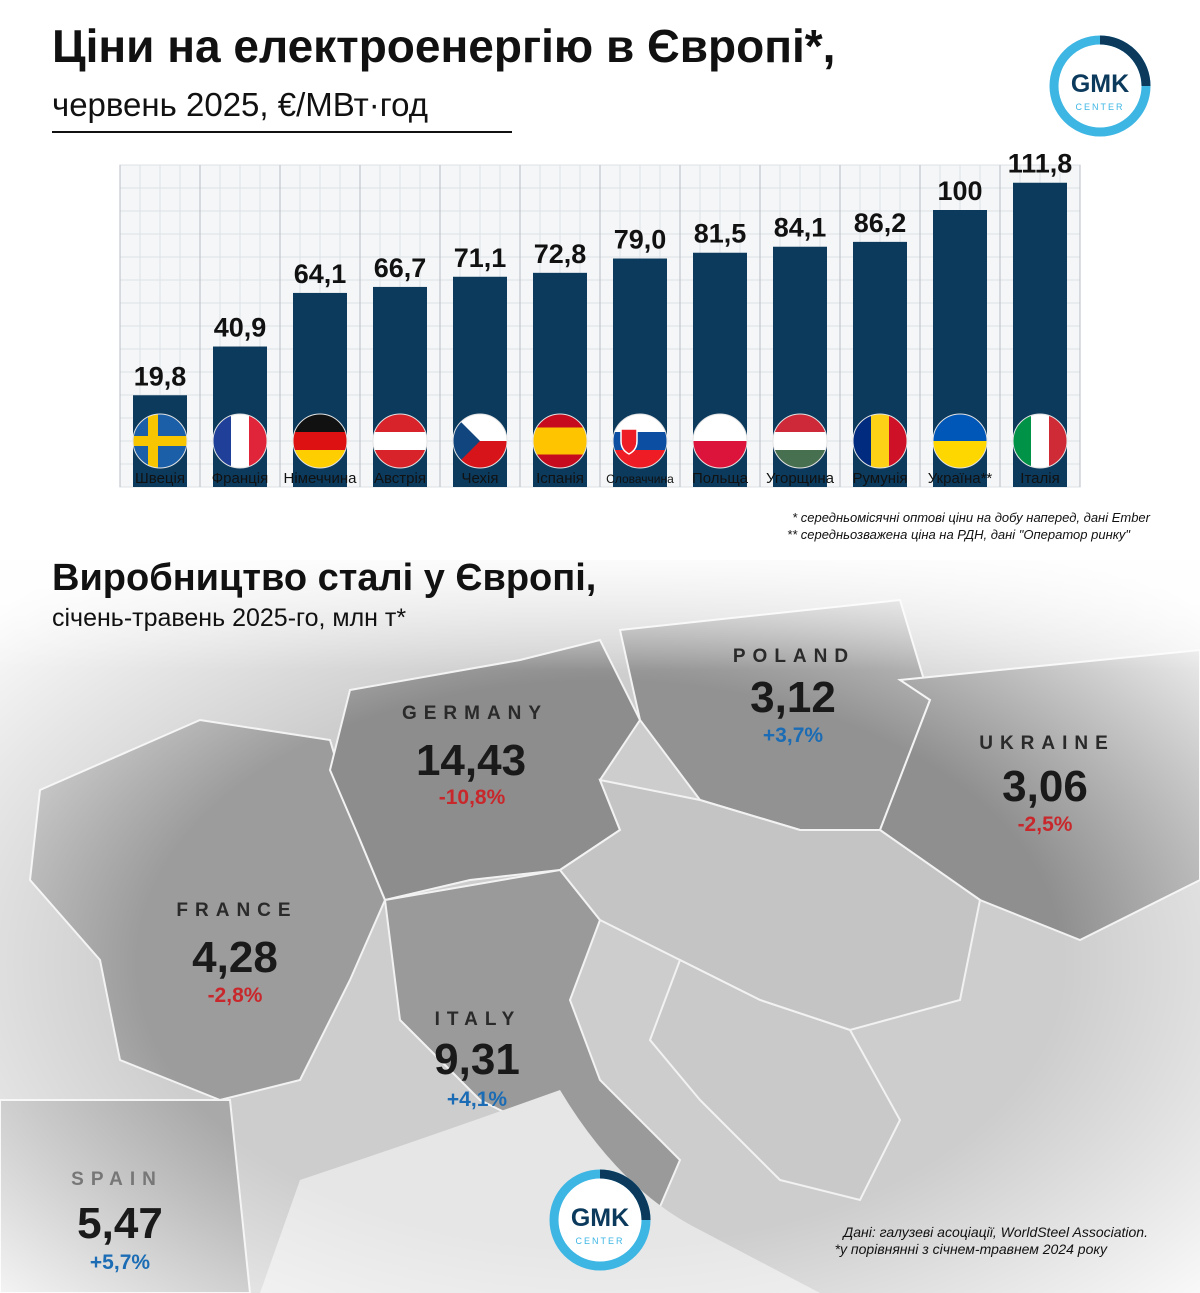  I want to click on value-label: 72,8, so click(560, 254).